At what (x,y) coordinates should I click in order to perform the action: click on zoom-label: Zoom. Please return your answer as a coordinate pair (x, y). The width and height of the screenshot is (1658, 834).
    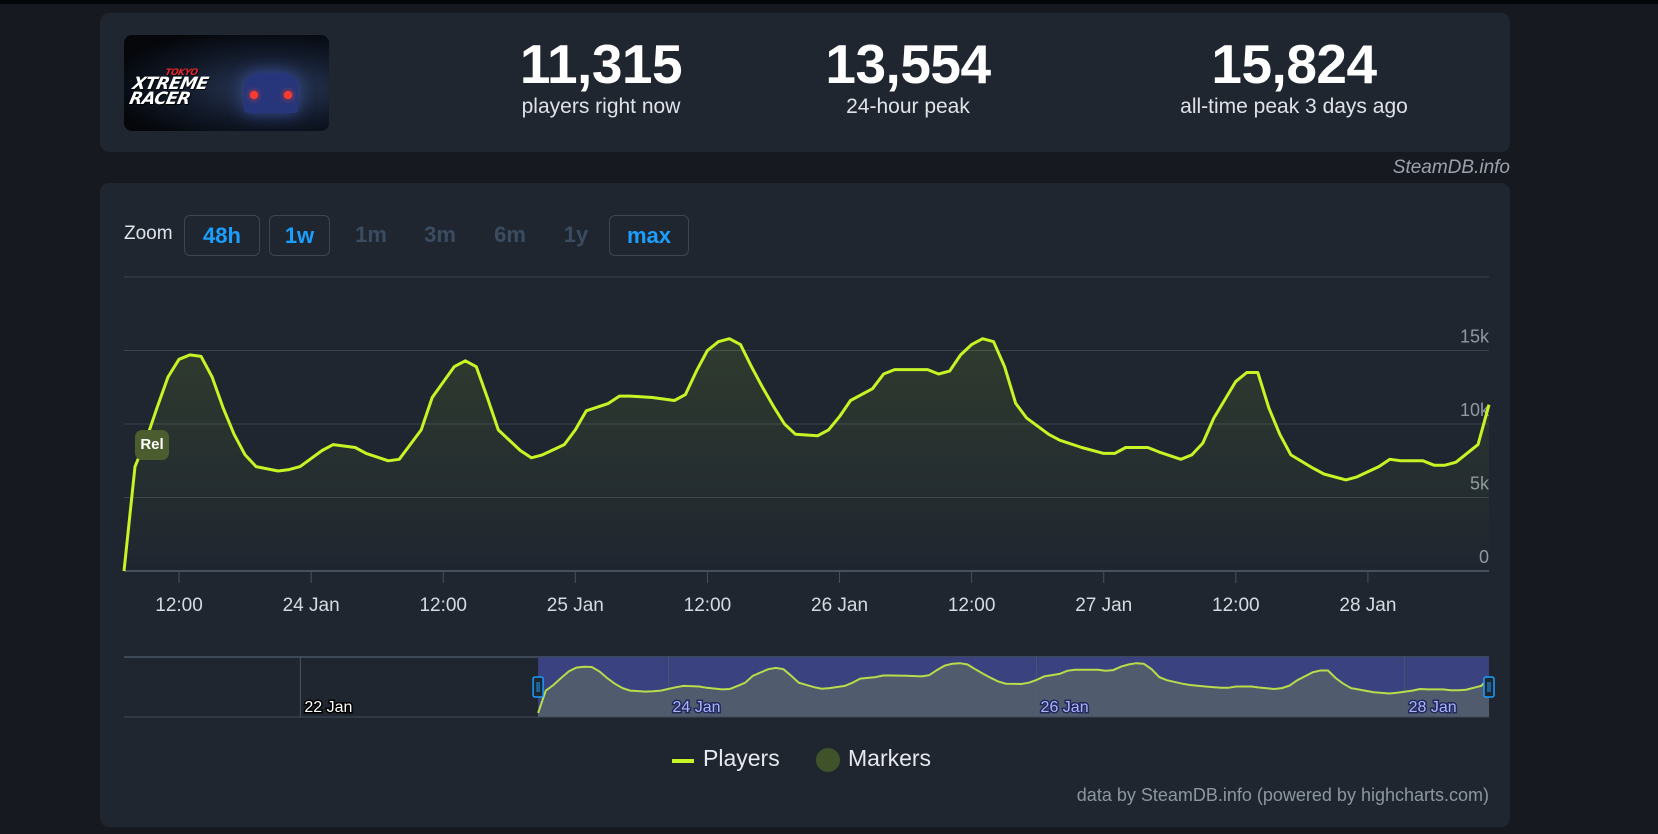
    Looking at the image, I should click on (148, 233).